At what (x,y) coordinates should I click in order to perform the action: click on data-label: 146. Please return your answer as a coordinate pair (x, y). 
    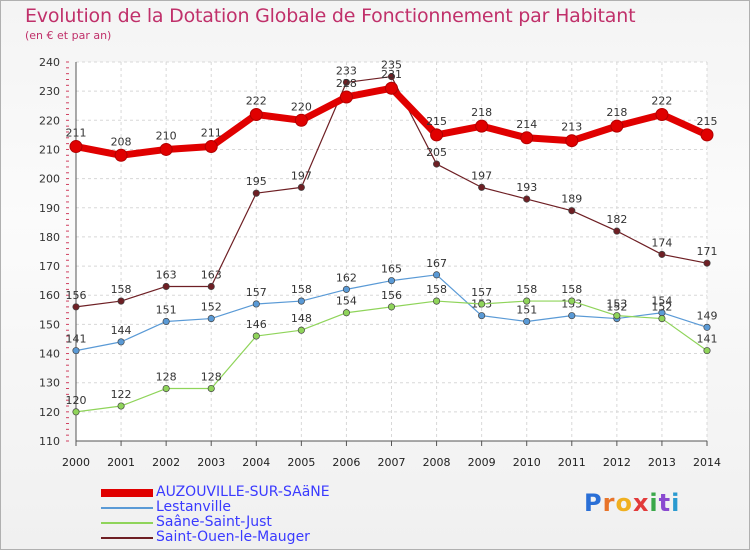
    Looking at the image, I should click on (256, 324).